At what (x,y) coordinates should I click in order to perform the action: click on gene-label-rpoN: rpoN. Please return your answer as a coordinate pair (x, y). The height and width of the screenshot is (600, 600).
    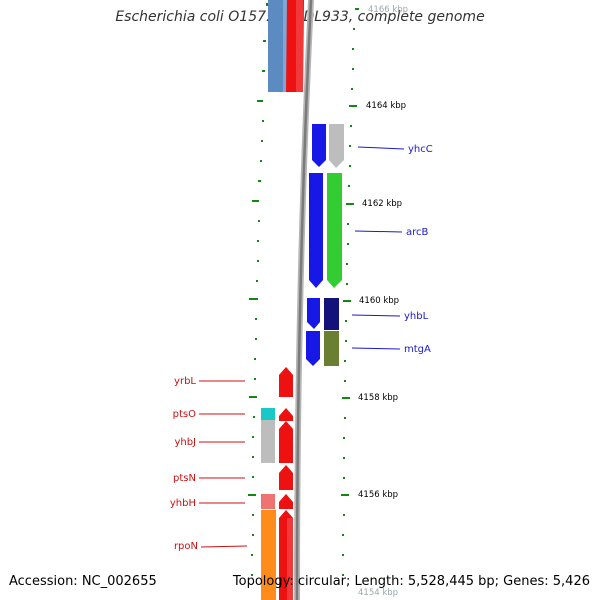
    Looking at the image, I should click on (186, 546).